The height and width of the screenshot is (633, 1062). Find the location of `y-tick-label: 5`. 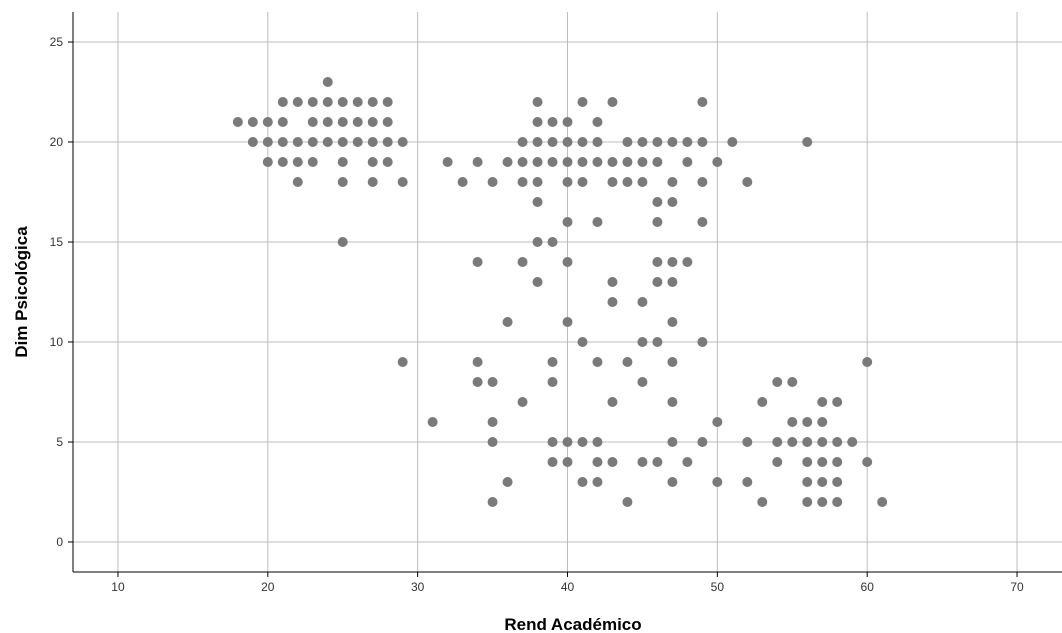

y-tick-label: 5 is located at coordinates (59, 442).